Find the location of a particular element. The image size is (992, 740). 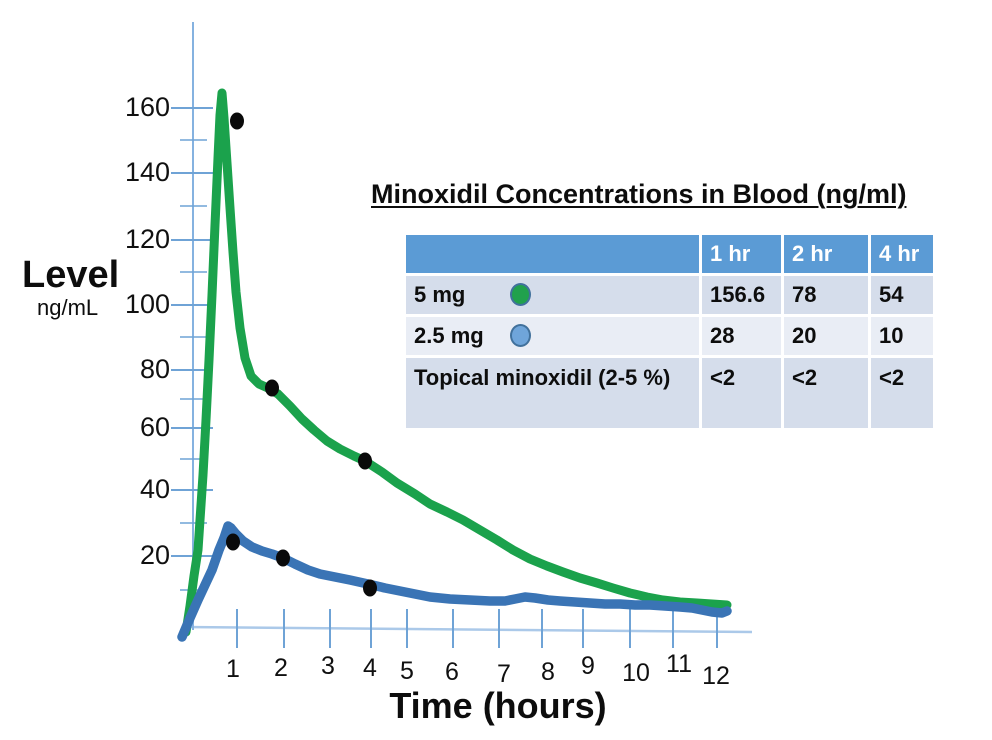

x-tick-label-5: 5 is located at coordinates (407, 671).